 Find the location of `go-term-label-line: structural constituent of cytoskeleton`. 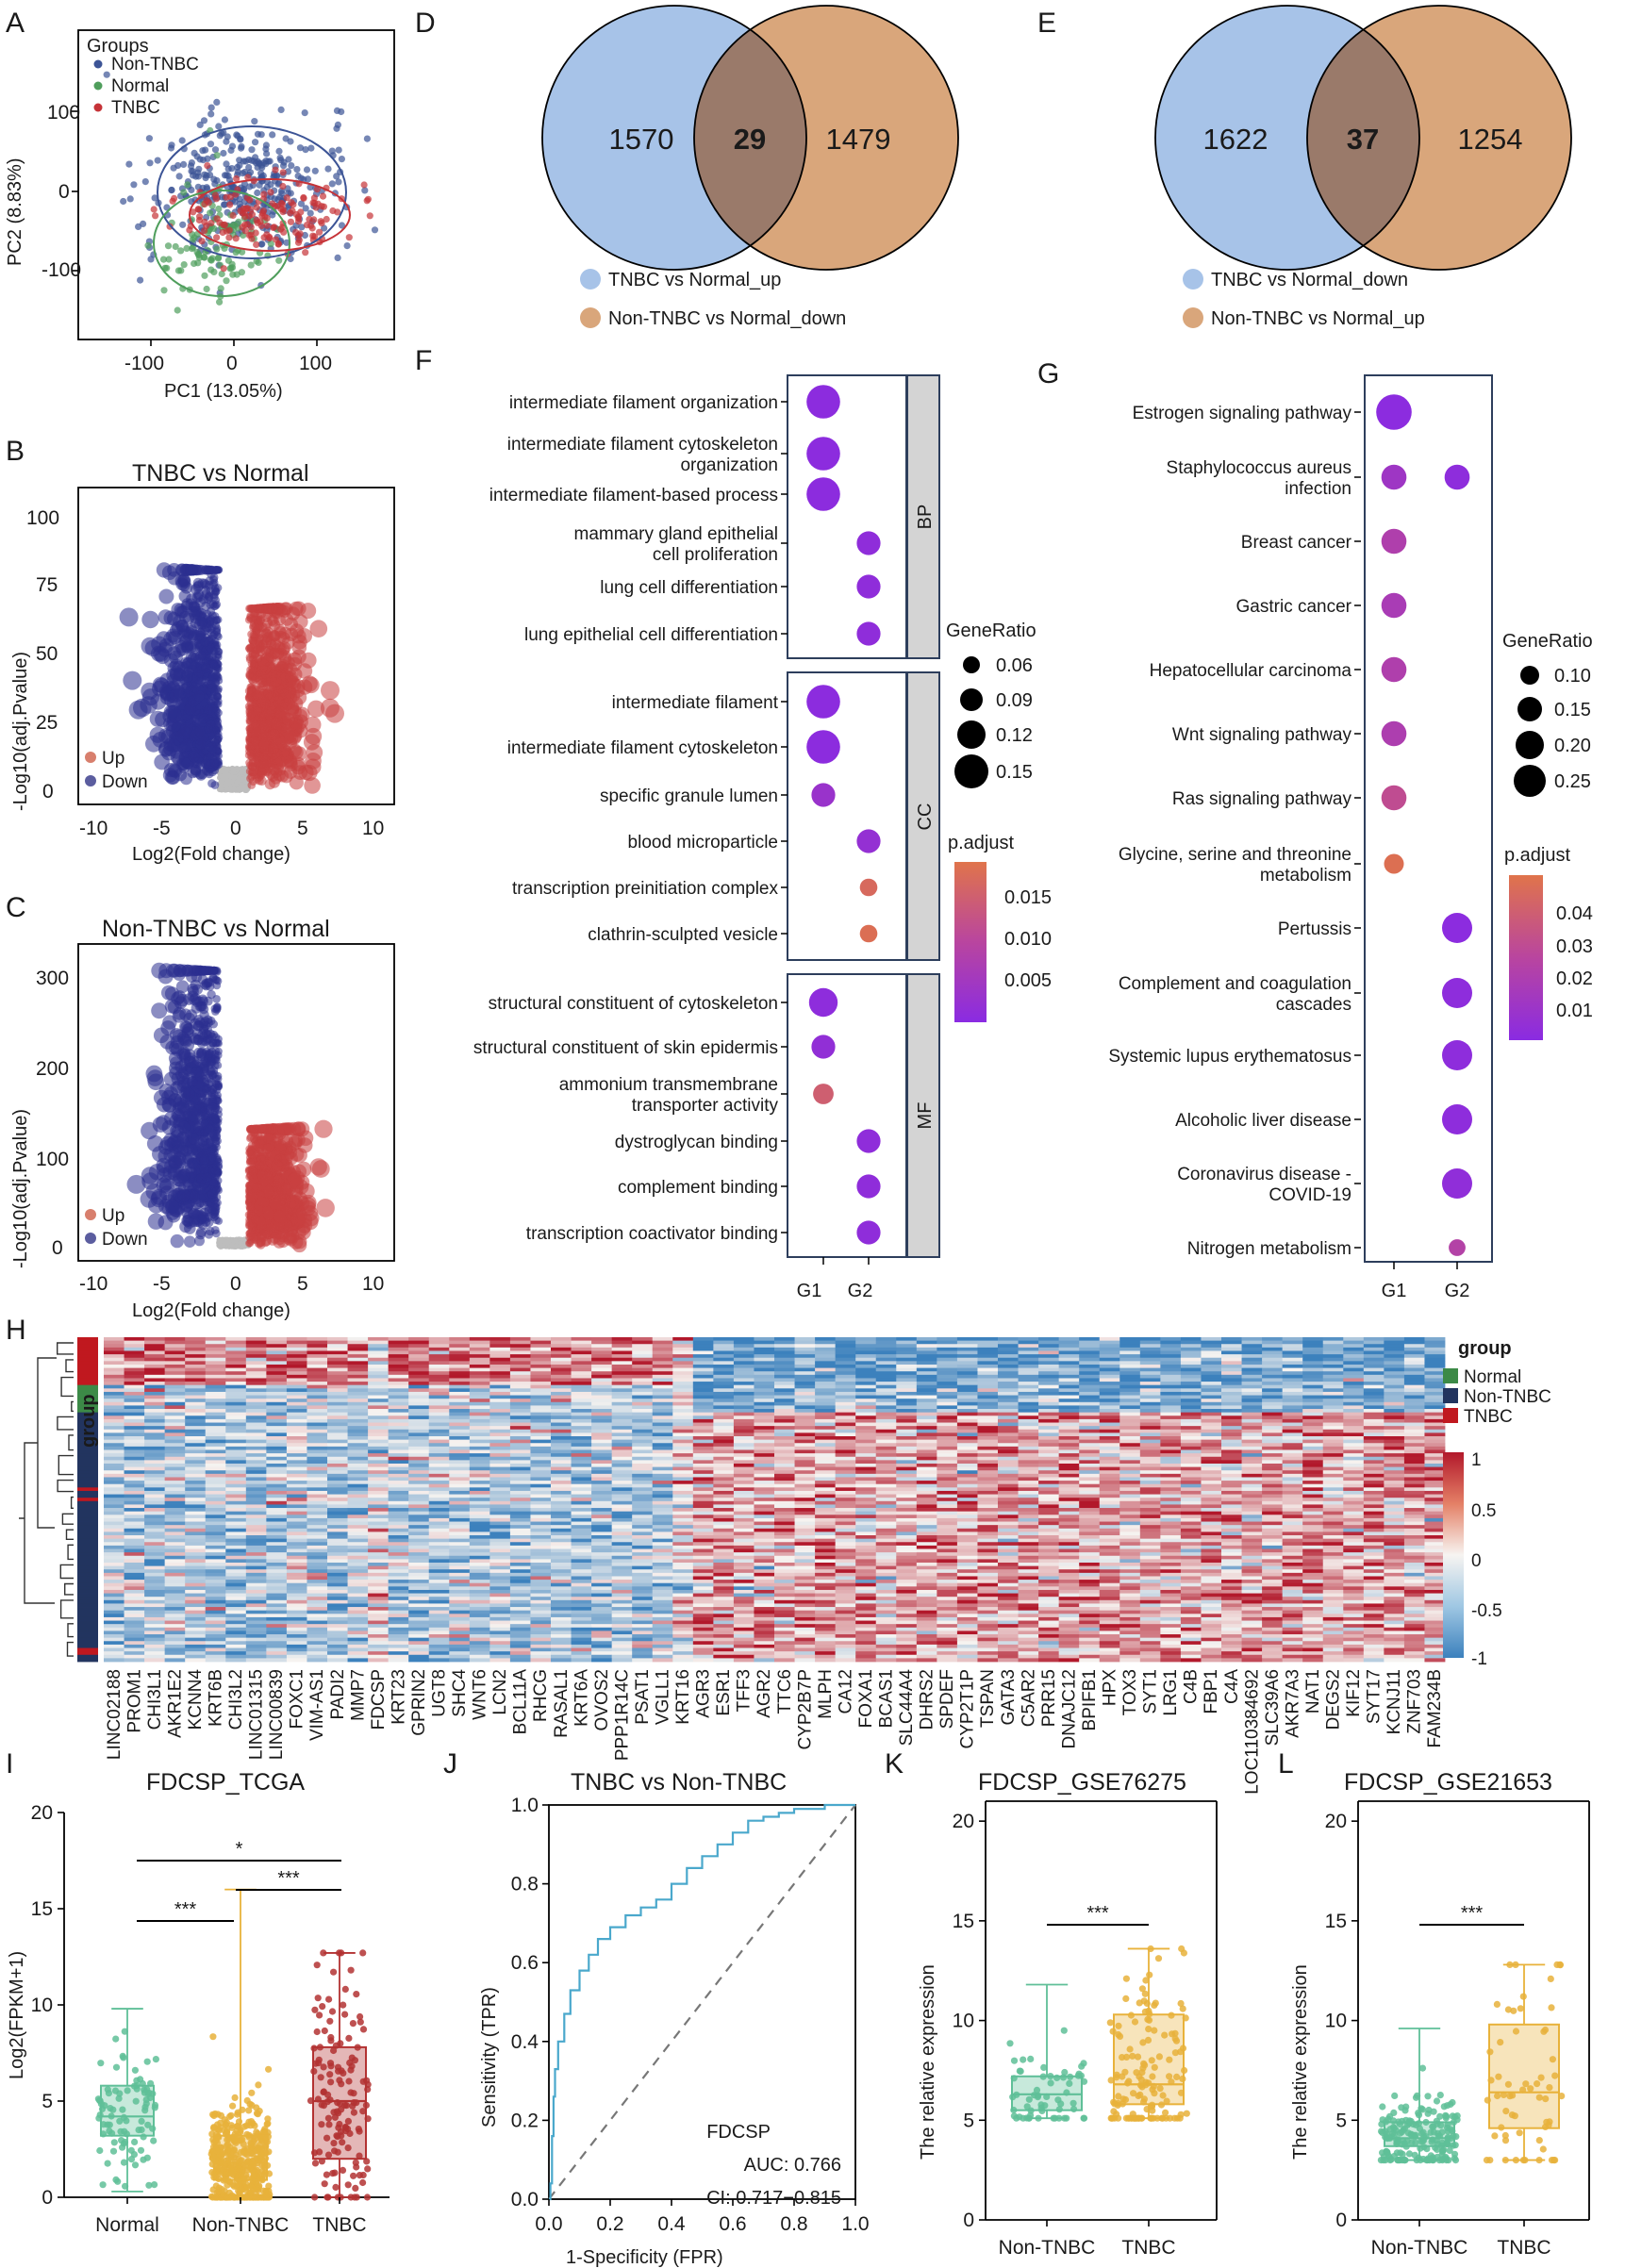

go-term-label-line: structural constituent of cytoskeleton is located at coordinates (634, 1004).